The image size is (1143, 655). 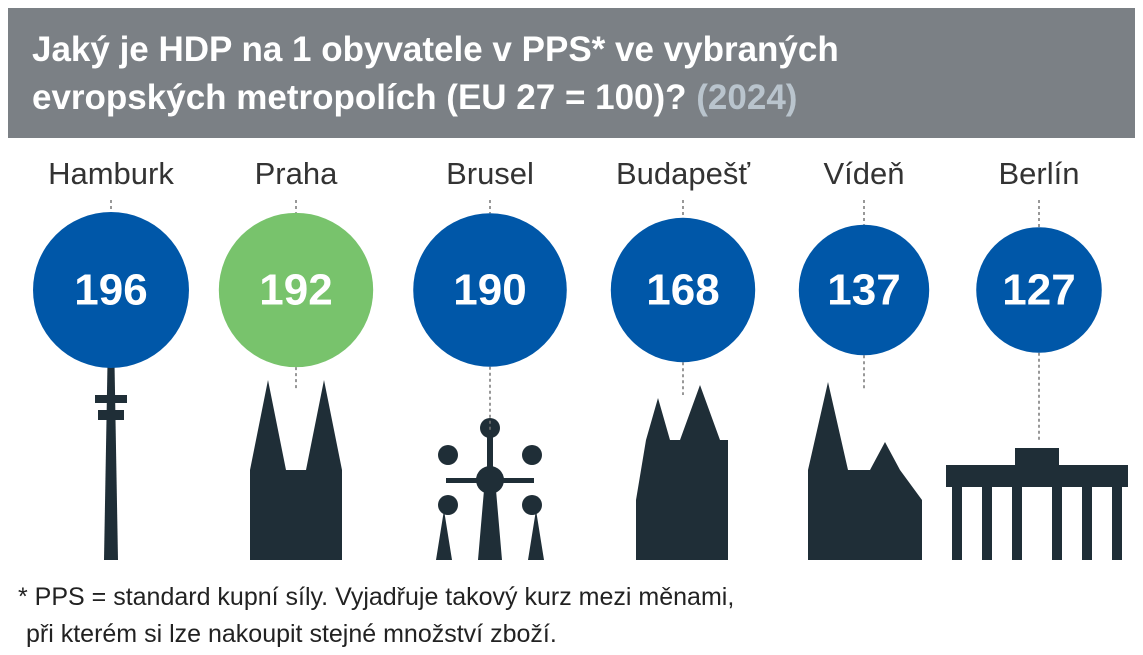 What do you see at coordinates (747, 97) in the screenshot?
I see `subtitle: (2024)` at bounding box center [747, 97].